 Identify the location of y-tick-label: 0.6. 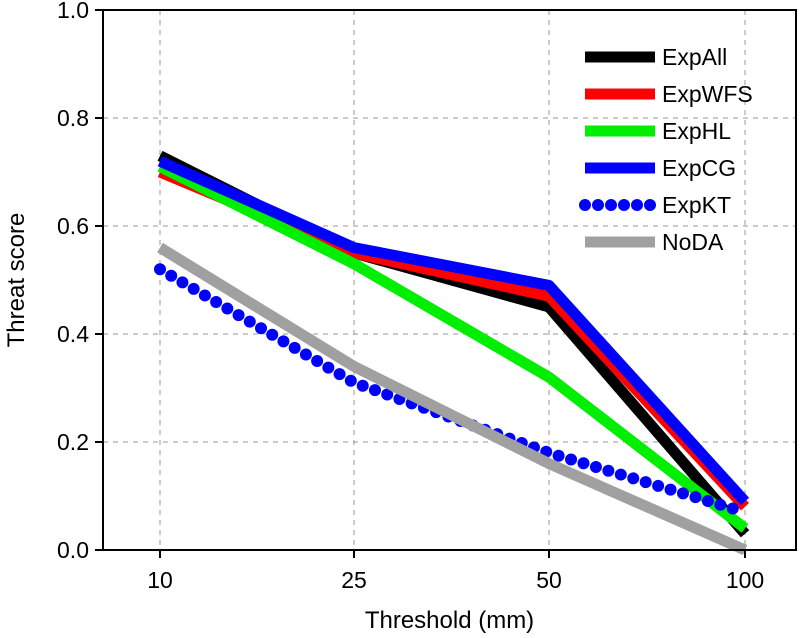
(73, 226).